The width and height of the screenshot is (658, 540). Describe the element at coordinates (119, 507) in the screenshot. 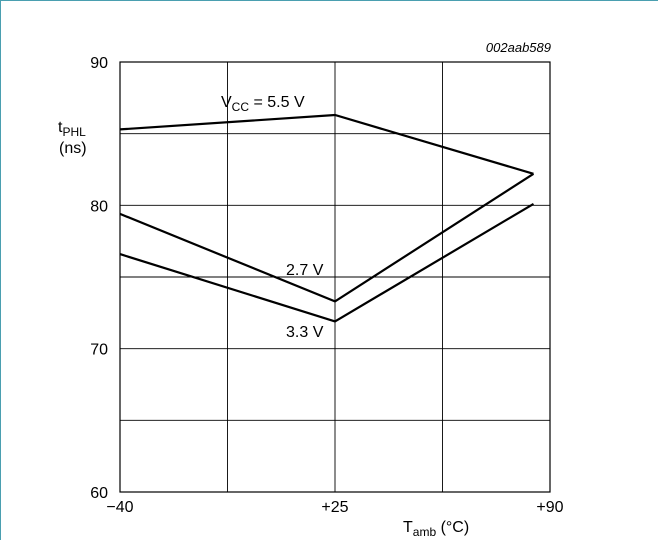

I see `x-tick-label: −40` at that location.